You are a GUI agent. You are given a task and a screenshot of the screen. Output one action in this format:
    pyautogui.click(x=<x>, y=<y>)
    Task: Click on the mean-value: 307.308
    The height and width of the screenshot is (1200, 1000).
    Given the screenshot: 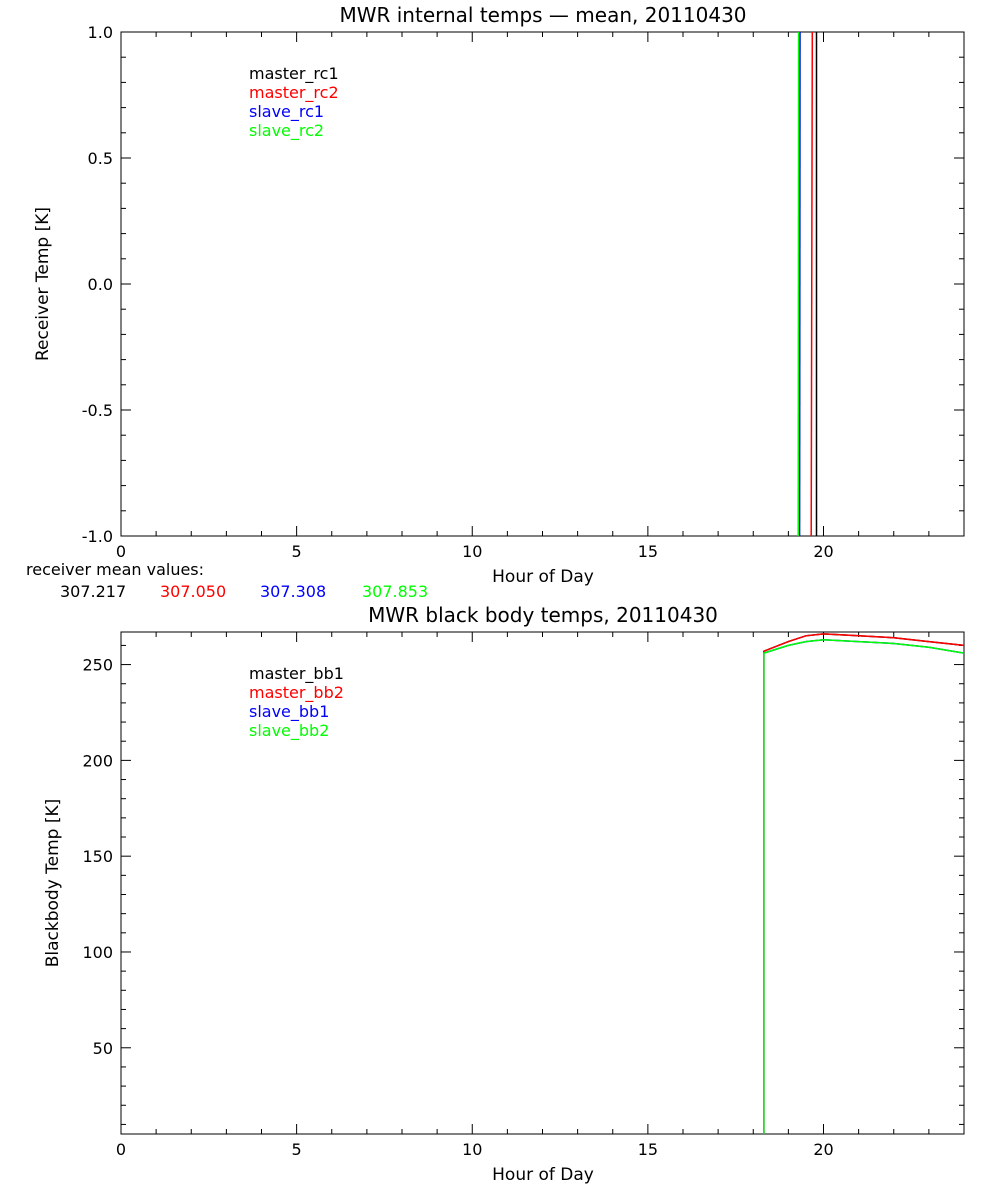 What is the action you would take?
    pyautogui.click(x=293, y=591)
    